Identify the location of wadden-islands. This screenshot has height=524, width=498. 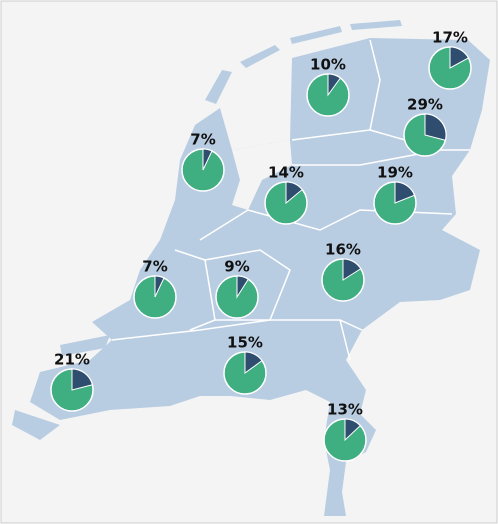
(303, 62).